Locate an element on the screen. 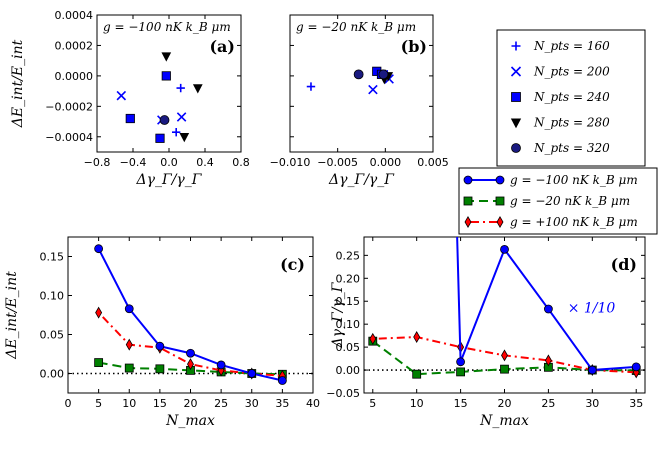  panel-annotation: g = −100 nK k_B μm is located at coordinates (167, 27).